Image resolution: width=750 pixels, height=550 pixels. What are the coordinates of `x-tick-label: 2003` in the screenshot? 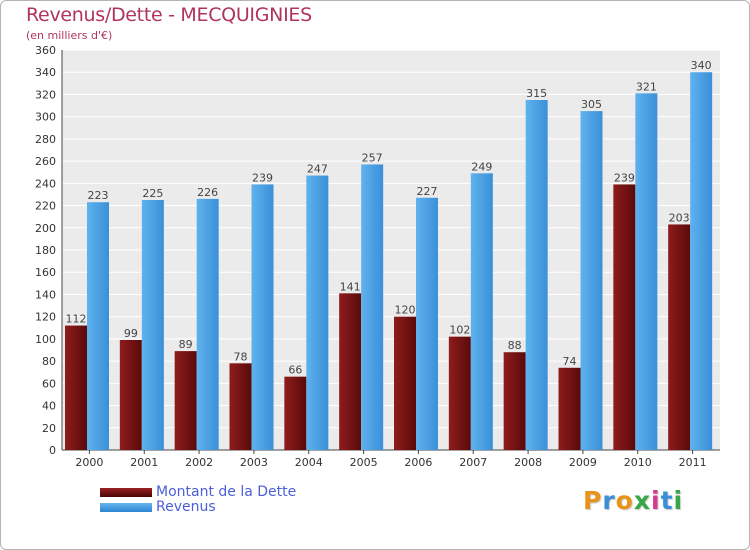 It's located at (254, 462).